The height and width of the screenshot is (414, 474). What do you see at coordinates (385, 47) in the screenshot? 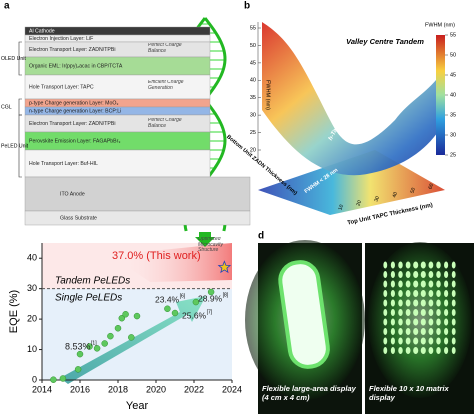
I see `title-box` at bounding box center [385, 47].